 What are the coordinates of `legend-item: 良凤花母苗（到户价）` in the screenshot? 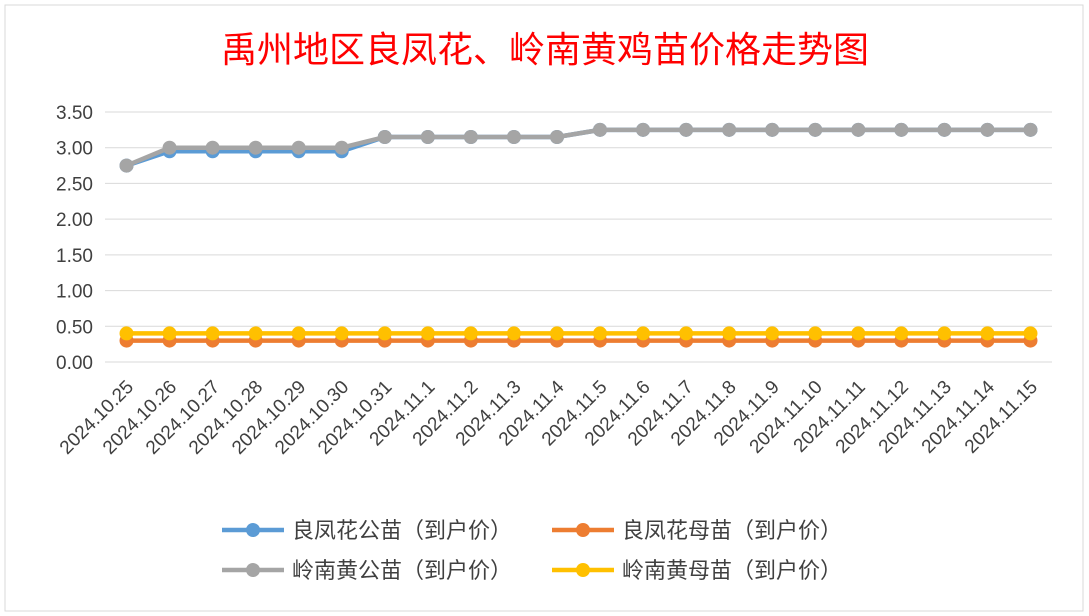 It's located at (697, 531).